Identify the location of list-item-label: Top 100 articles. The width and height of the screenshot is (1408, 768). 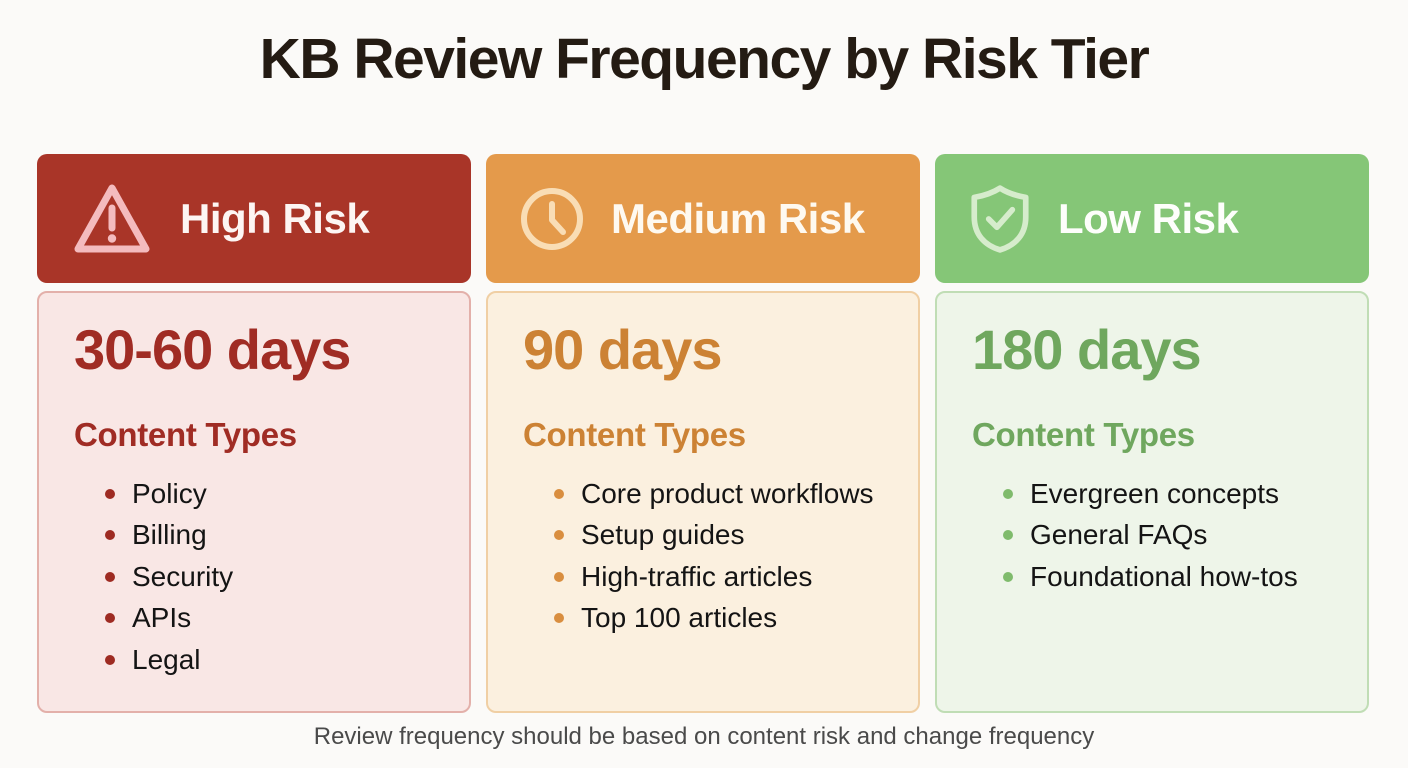
(679, 618).